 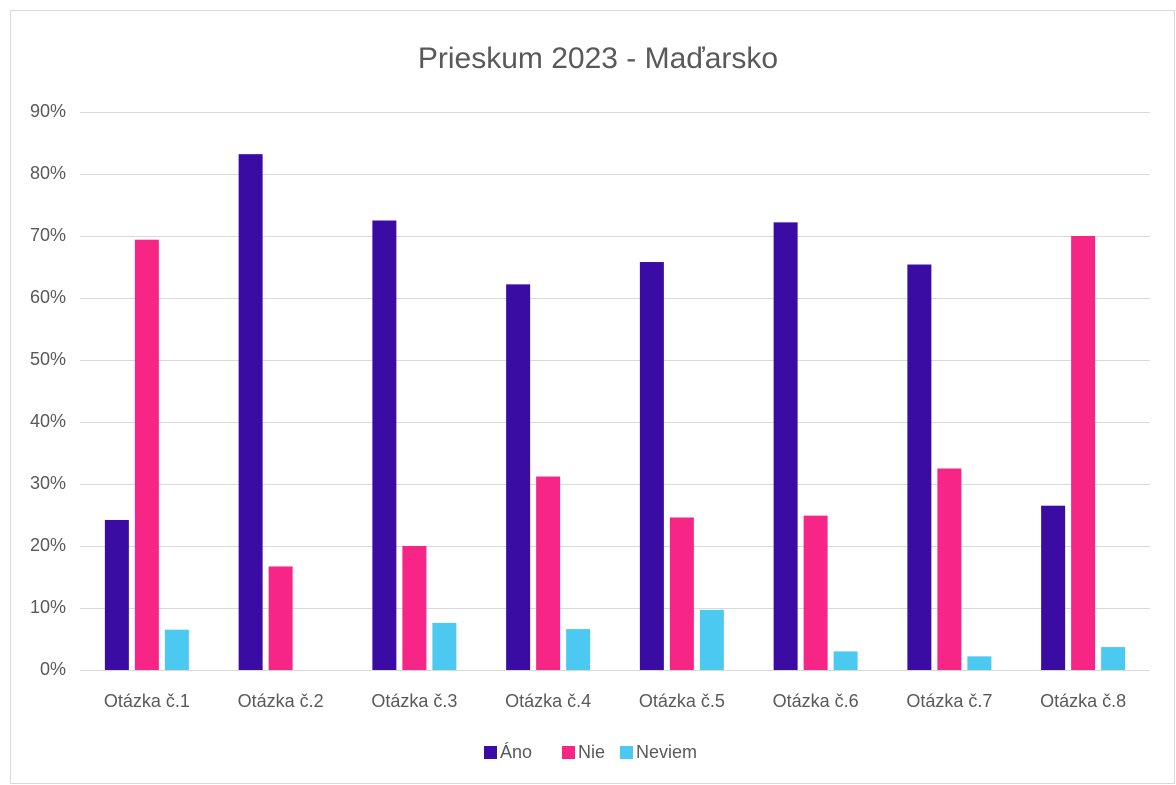 I want to click on x-tick-label: Otázka č.7, so click(x=949, y=701).